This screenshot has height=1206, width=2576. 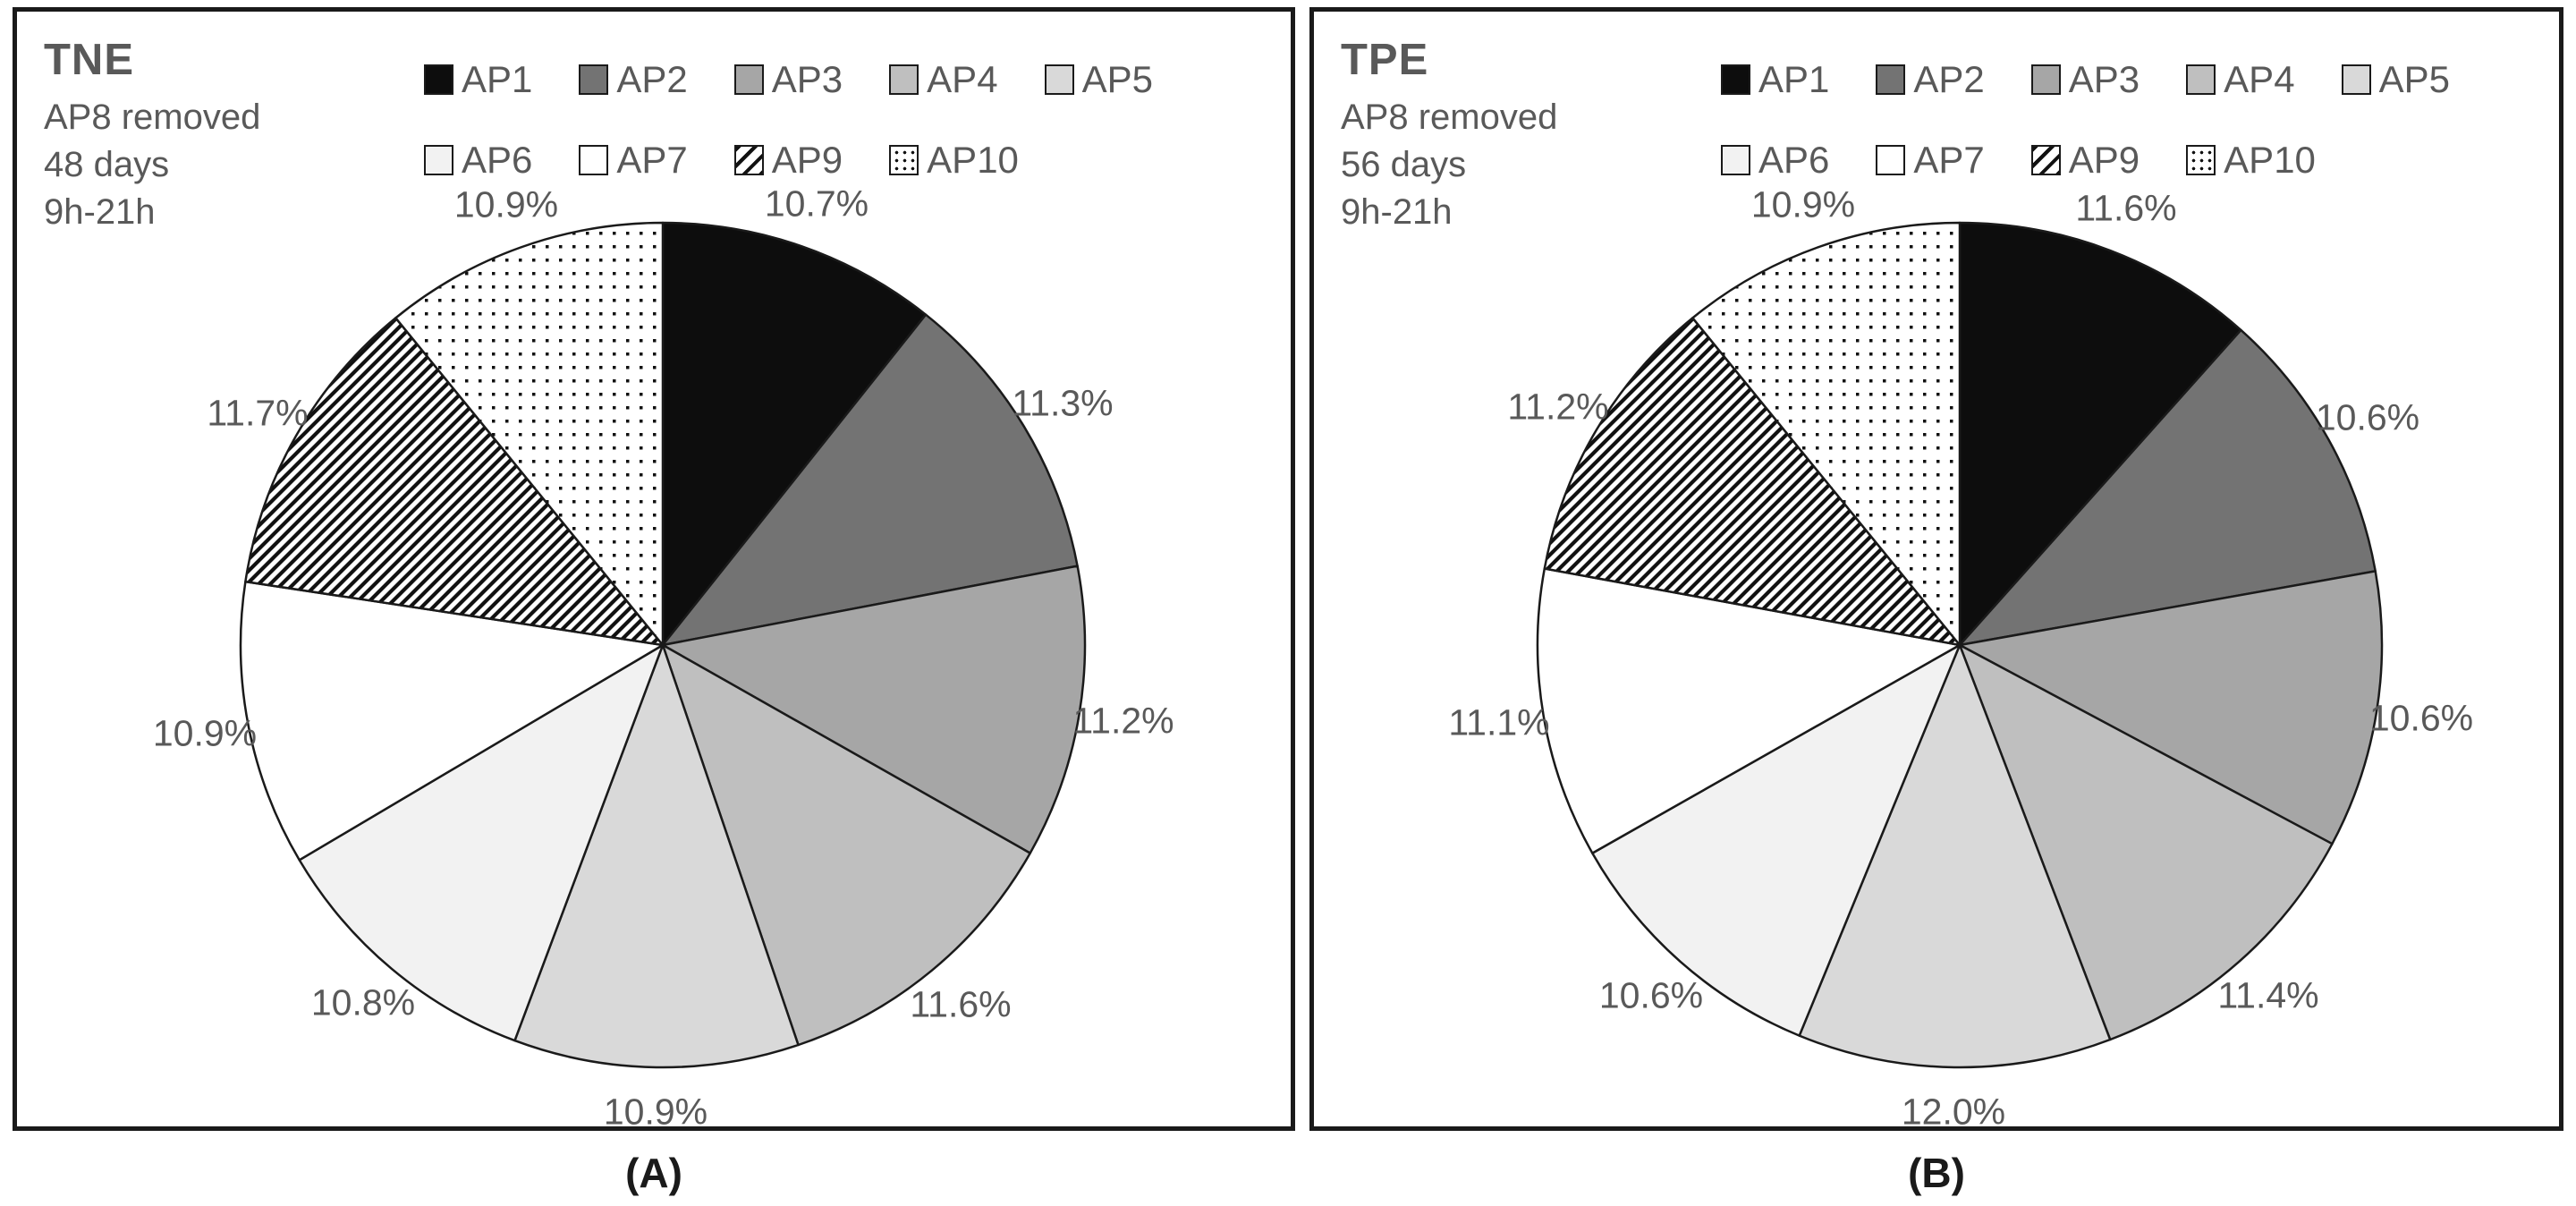 What do you see at coordinates (1063, 403) in the screenshot?
I see `pie-label-ap2: 11.3%` at bounding box center [1063, 403].